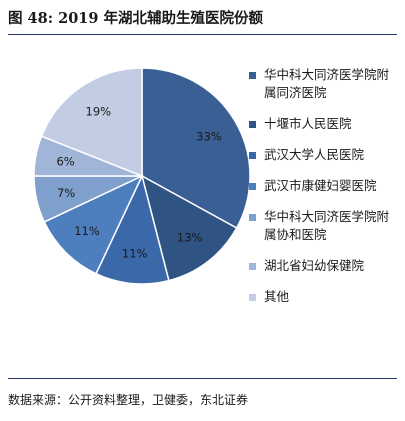  I want to click on legend-item-4: 华中科大同济医学院附属协和医院, so click(325, 226).